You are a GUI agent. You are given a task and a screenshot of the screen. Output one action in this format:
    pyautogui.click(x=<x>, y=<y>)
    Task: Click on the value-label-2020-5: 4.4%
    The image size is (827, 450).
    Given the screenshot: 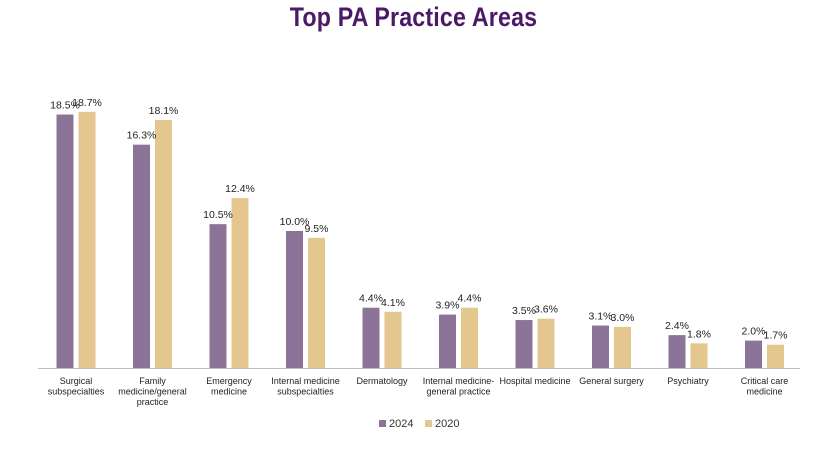 What is the action you would take?
    pyautogui.click(x=470, y=299)
    